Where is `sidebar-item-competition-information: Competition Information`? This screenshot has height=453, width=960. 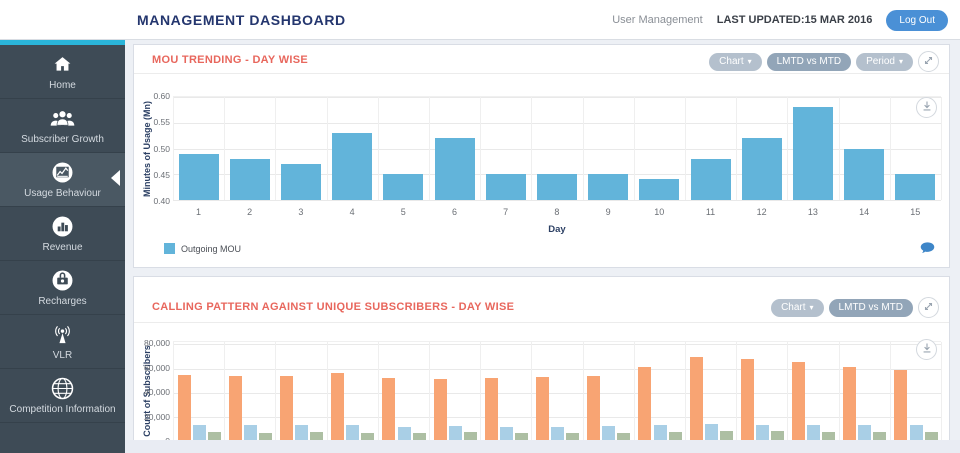 sidebar-item-competition-information: Competition Information is located at coordinates (62, 396).